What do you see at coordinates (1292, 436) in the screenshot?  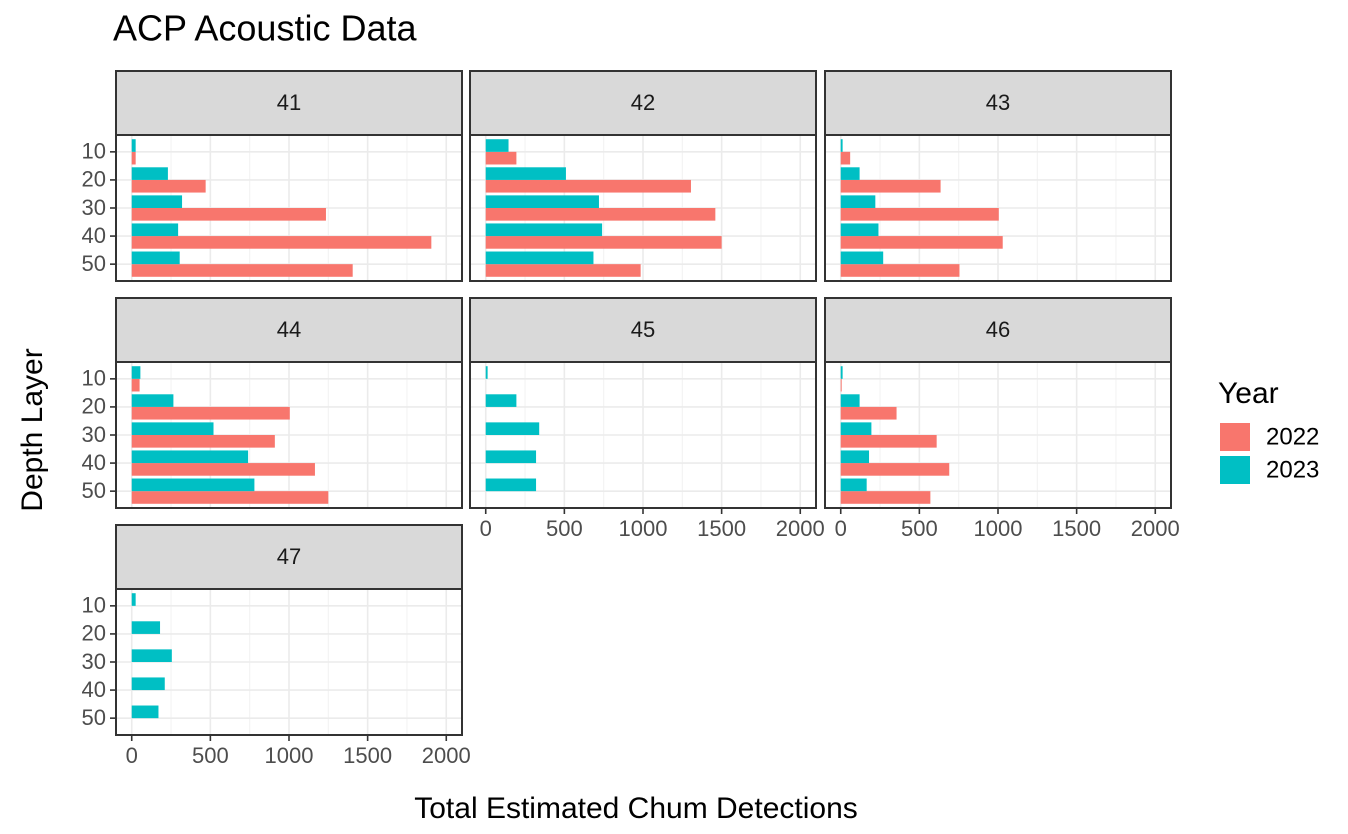 I see `legend-label: 2022` at bounding box center [1292, 436].